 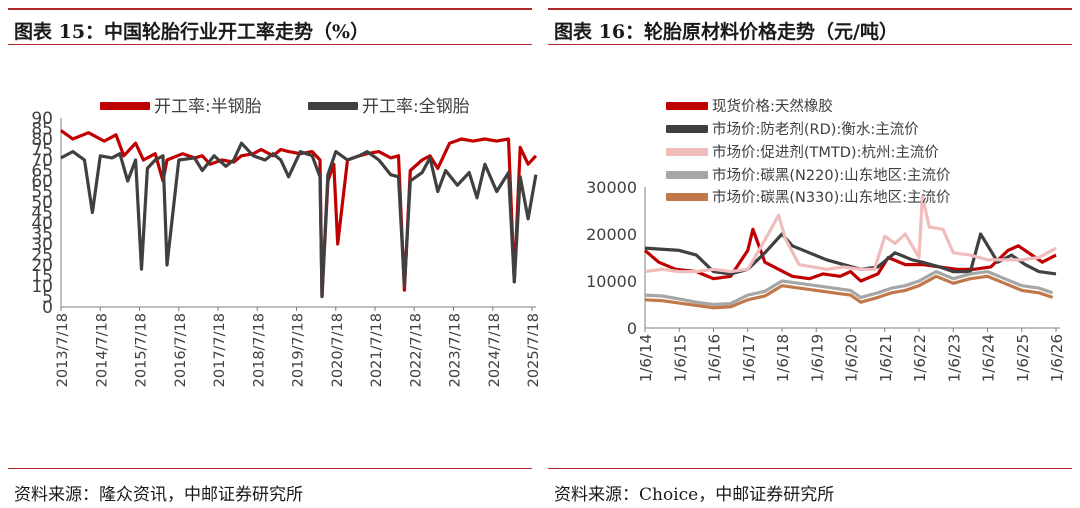 What do you see at coordinates (810, 468) in the screenshot?
I see `right-bottom-rule` at bounding box center [810, 468].